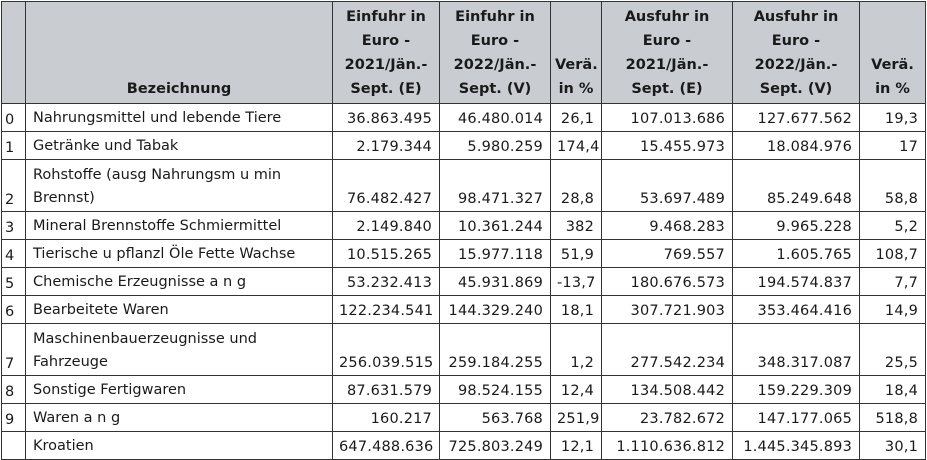 Image resolution: width=927 pixels, height=460 pixels. Describe the element at coordinates (179, 349) in the screenshot. I see `row-name: Maschinenbauerzeugnisse und Fahrzeuge` at that location.